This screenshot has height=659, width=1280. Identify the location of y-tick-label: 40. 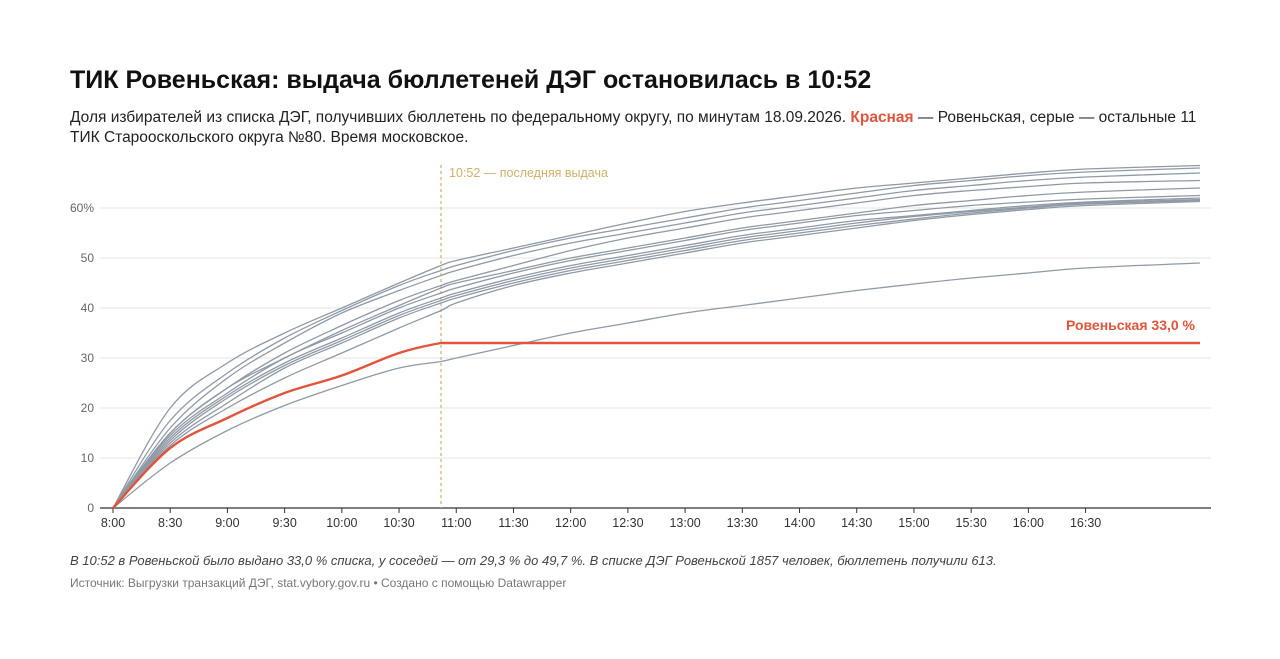
(88, 308).